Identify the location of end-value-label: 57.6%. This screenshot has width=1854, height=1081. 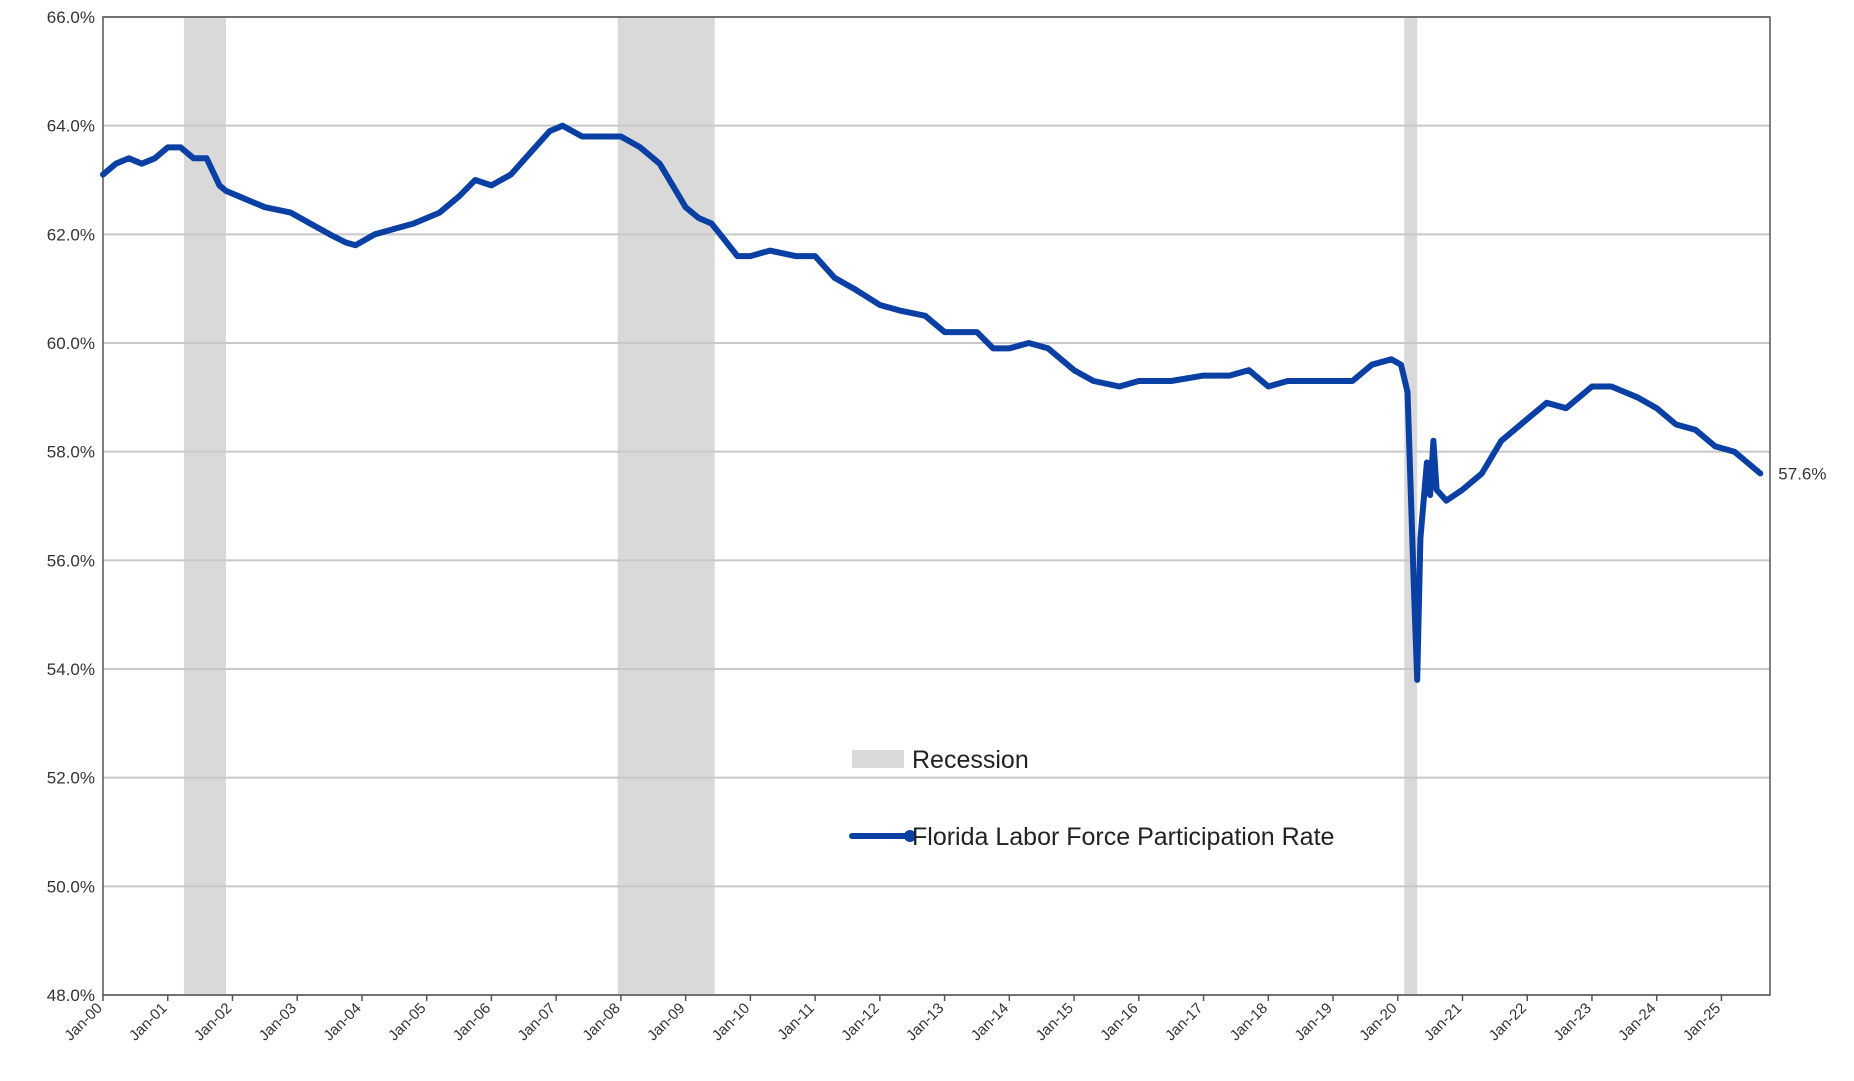
(1802, 473).